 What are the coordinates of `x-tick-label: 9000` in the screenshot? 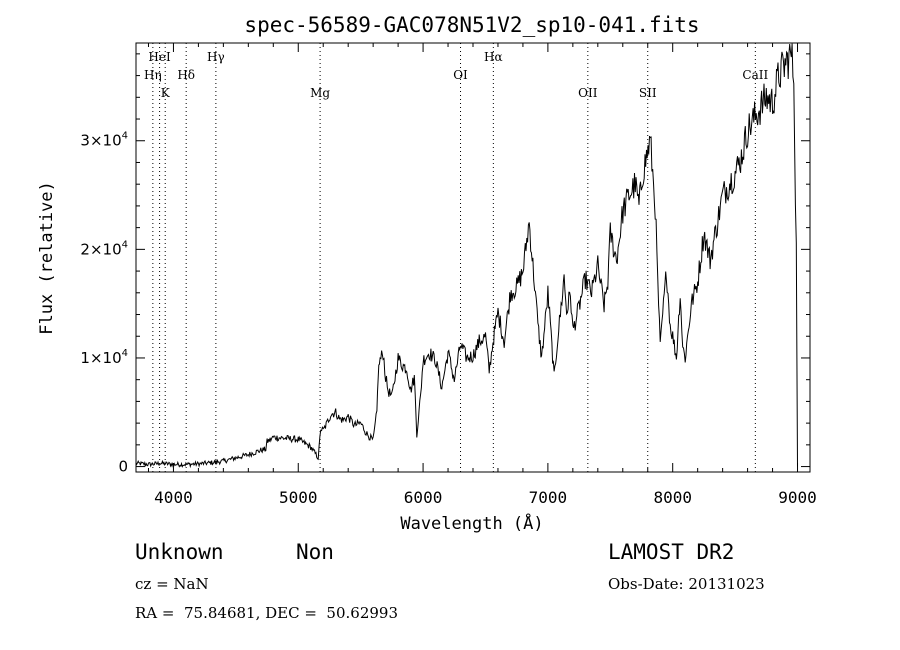 It's located at (797, 497).